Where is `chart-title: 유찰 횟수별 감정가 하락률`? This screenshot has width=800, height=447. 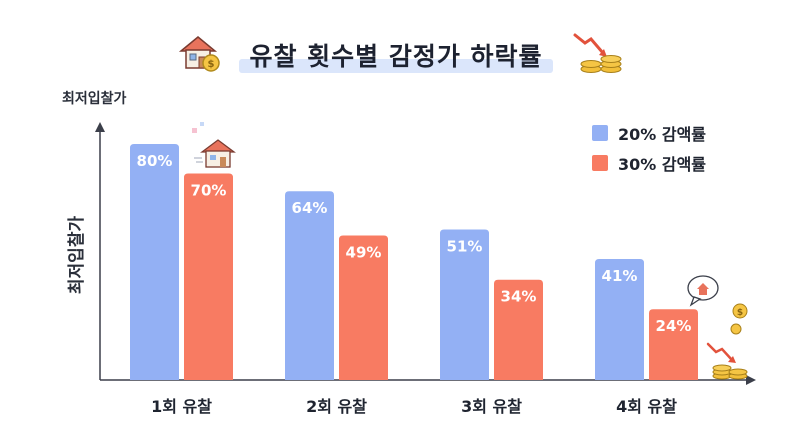 chart-title: 유찰 횟수별 감정가 하락률 is located at coordinates (396, 56).